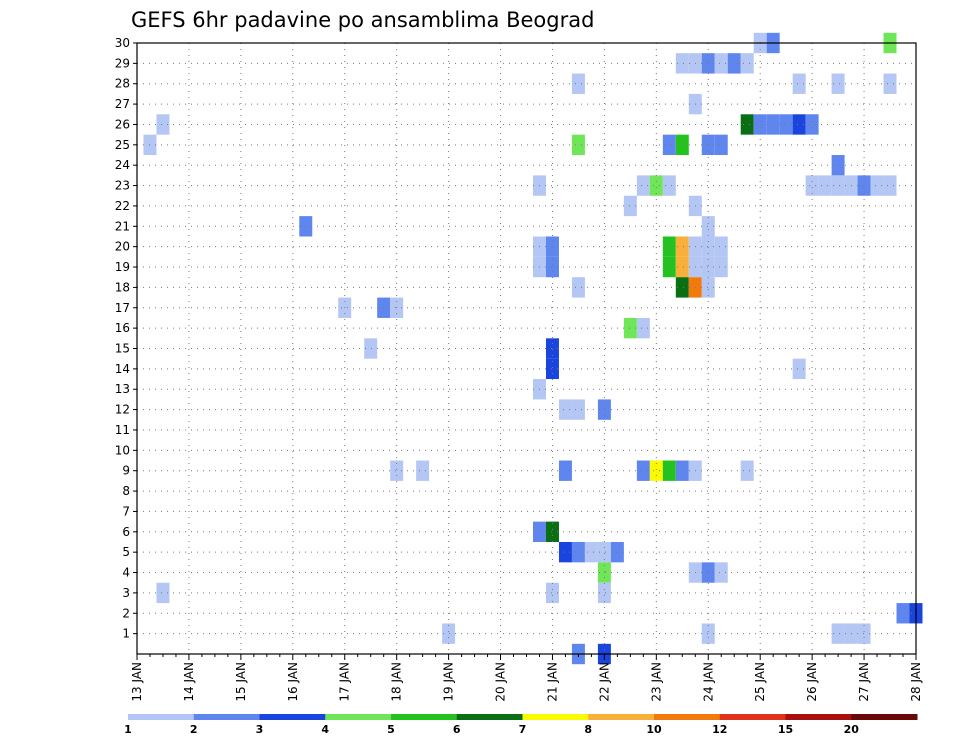 This screenshot has height=742, width=960. What do you see at coordinates (325, 729) in the screenshot?
I see `colorbar-label: 4` at bounding box center [325, 729].